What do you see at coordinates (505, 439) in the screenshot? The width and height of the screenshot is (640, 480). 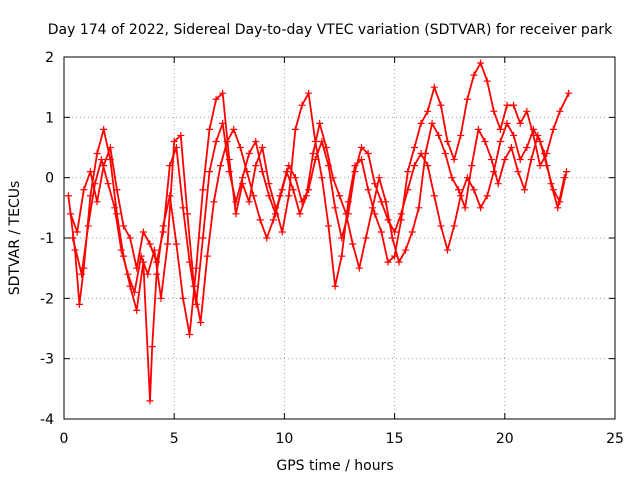 I see `x-tick-label: 20` at bounding box center [505, 439].